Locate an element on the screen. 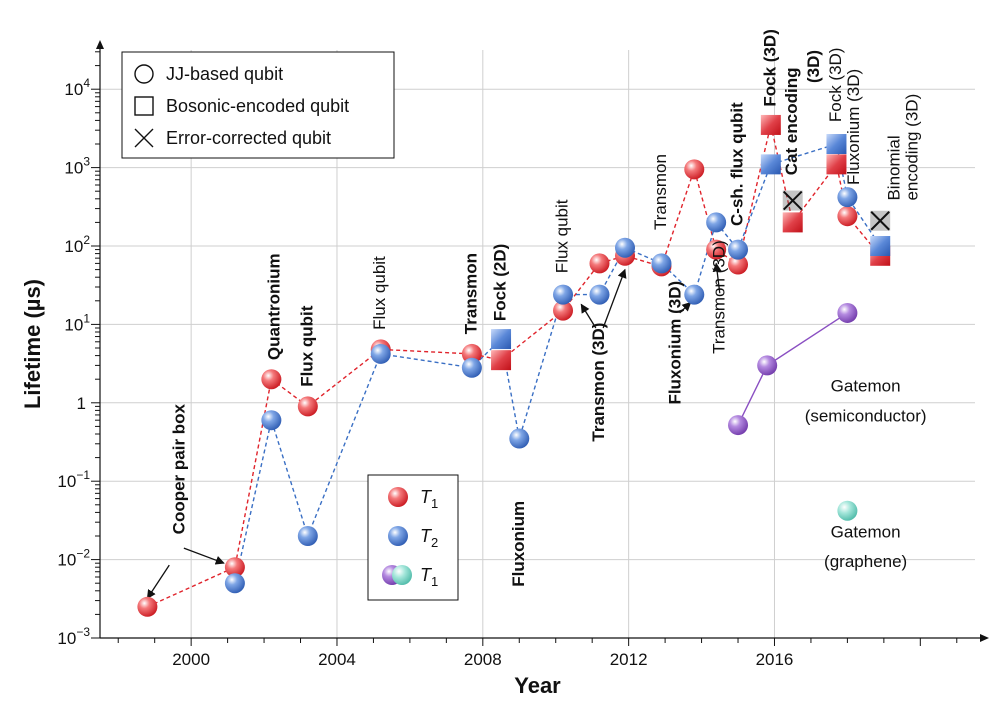  annotation-label: Fluxonium is located at coordinates (518, 544).